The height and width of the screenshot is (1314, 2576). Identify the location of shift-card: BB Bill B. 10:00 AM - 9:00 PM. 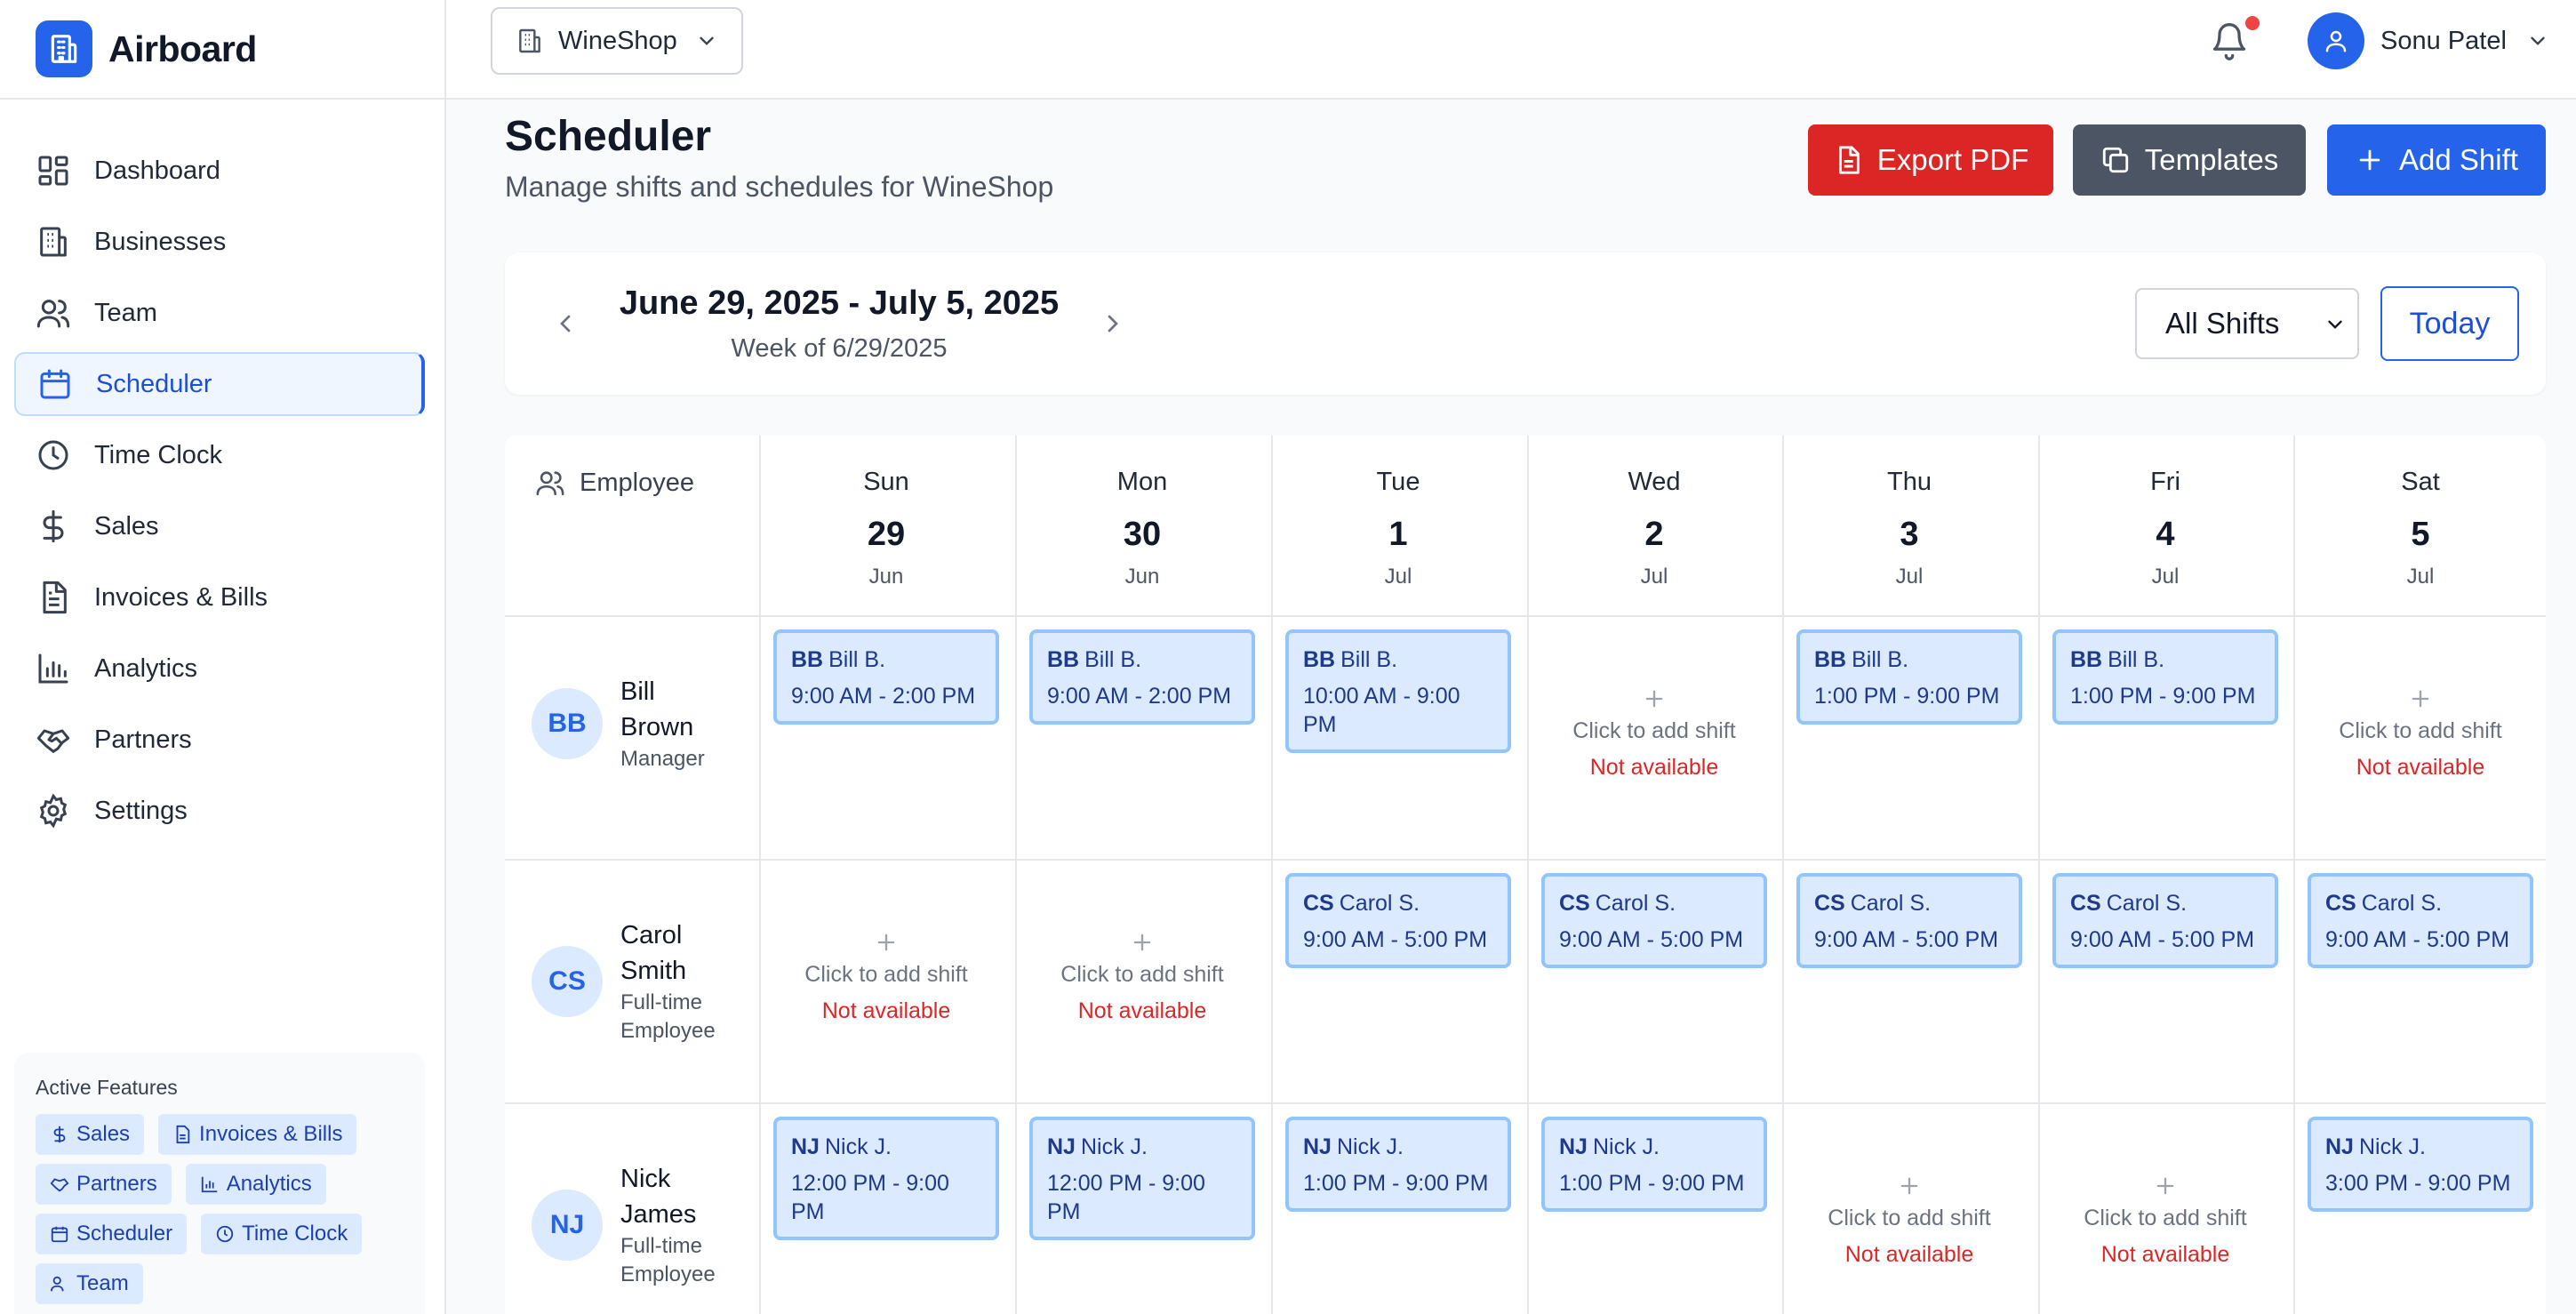
(1398, 691).